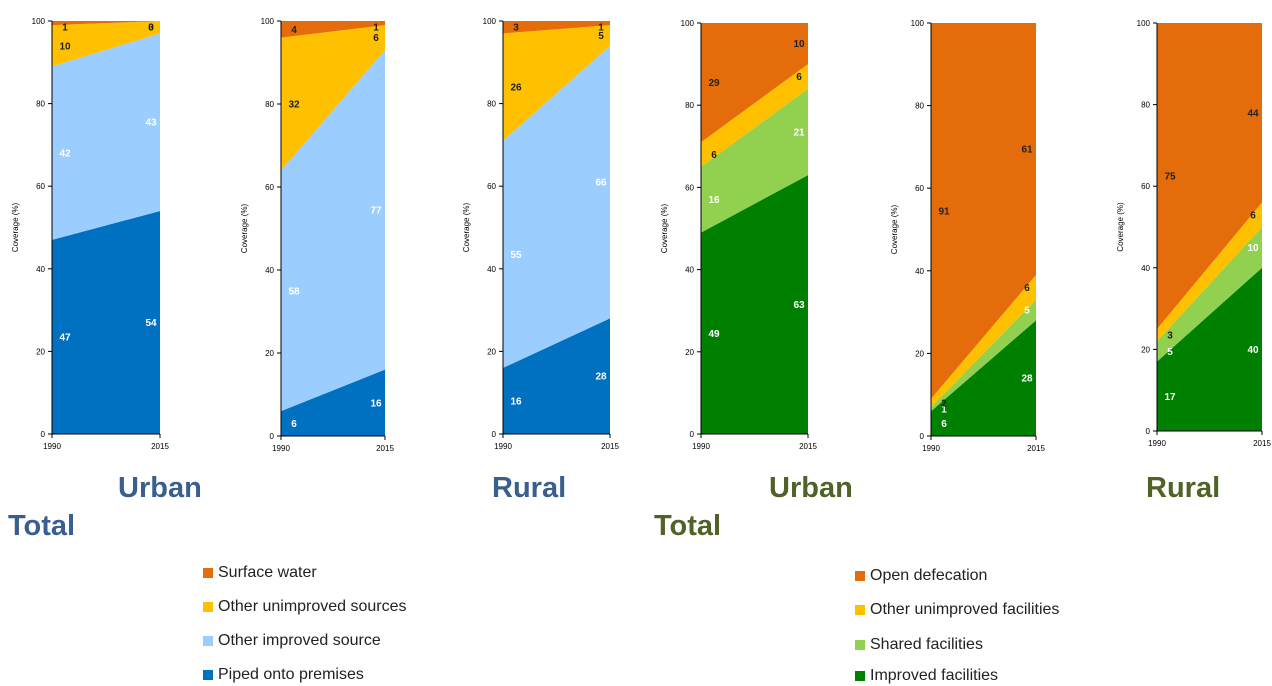  Describe the element at coordinates (516, 28) in the screenshot. I see `data-label: 3` at that location.